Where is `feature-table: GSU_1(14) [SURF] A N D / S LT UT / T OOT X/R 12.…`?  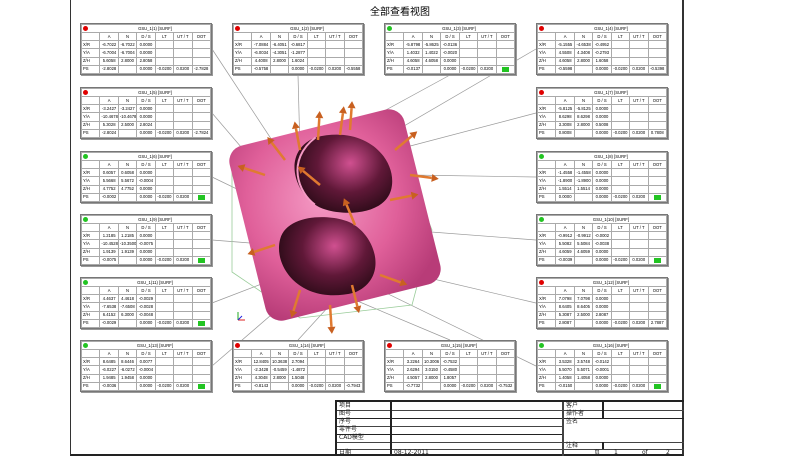
feature-table: GSU_1(14) [SURF] A N D / S LT UT / T OOT X/R 12.… is located at coordinates (298, 366).